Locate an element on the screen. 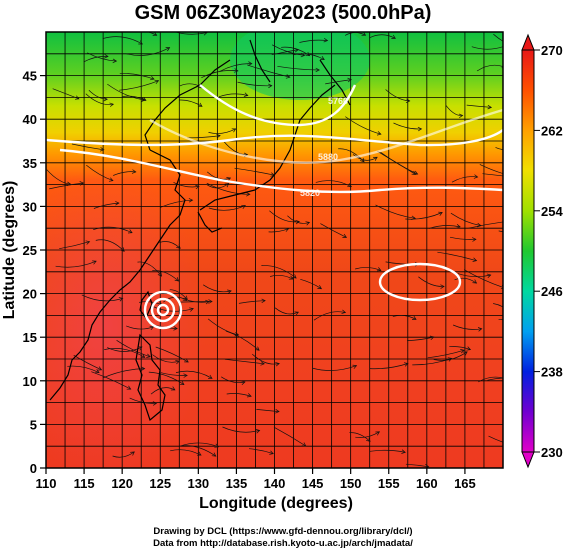 Image resolution: width=566 pixels, height=554 pixels. y-axis-label: Latitude (degrees) is located at coordinates (9, 250).